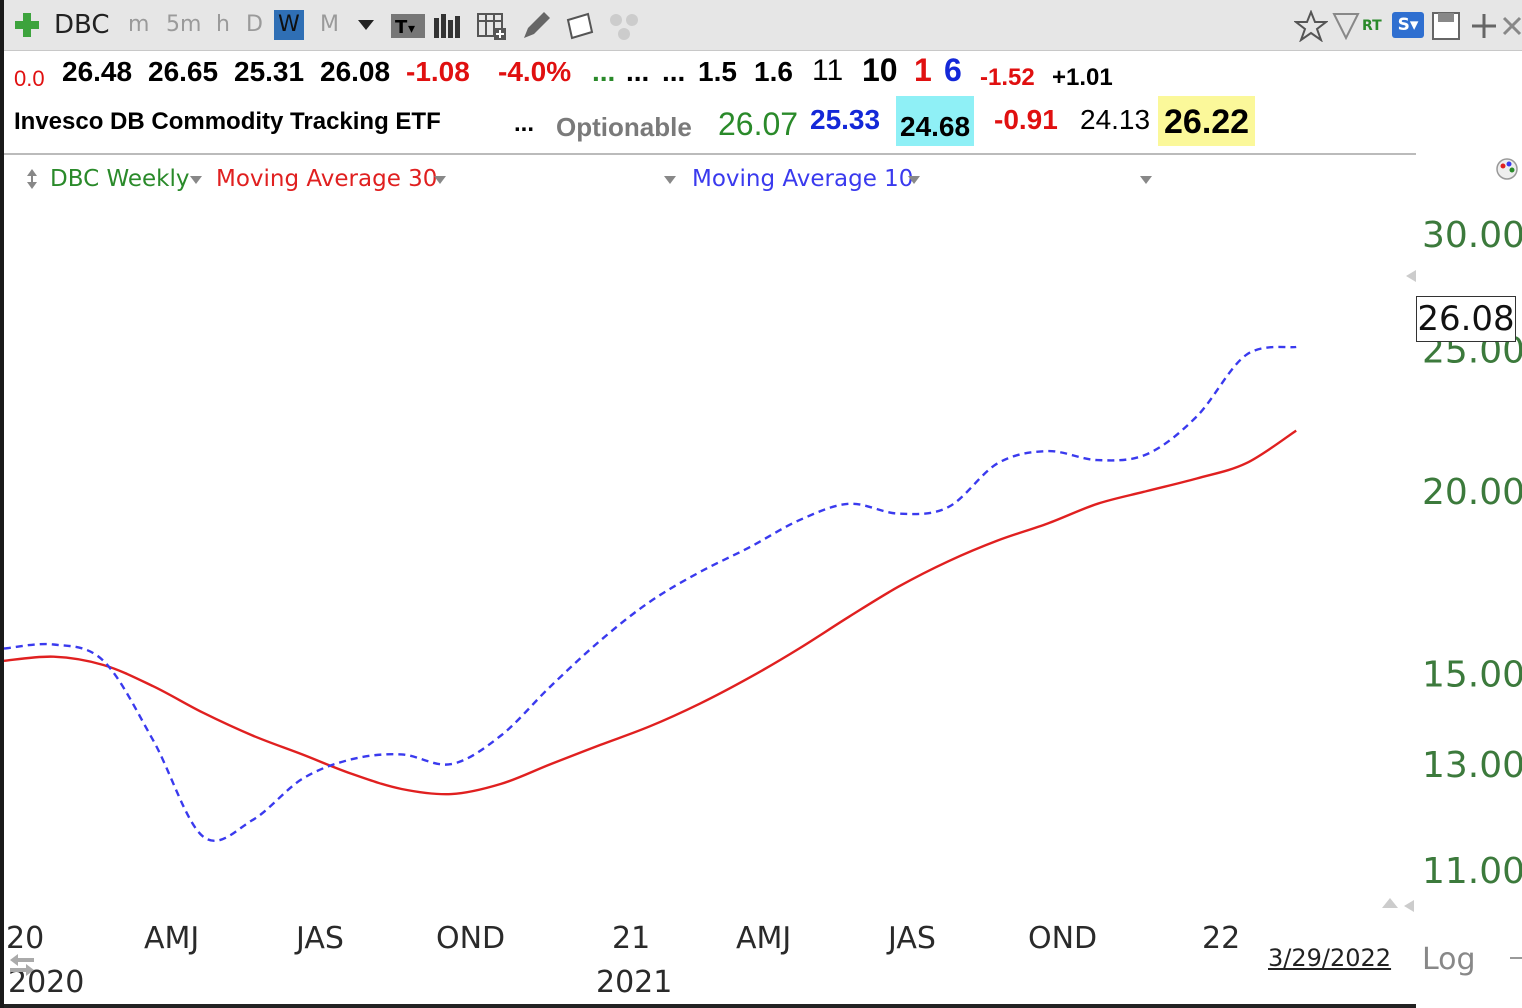 Image resolution: width=1522 pixels, height=1008 pixels. What do you see at coordinates (773, 71) in the screenshot?
I see `quote-v2: 1.6` at bounding box center [773, 71].